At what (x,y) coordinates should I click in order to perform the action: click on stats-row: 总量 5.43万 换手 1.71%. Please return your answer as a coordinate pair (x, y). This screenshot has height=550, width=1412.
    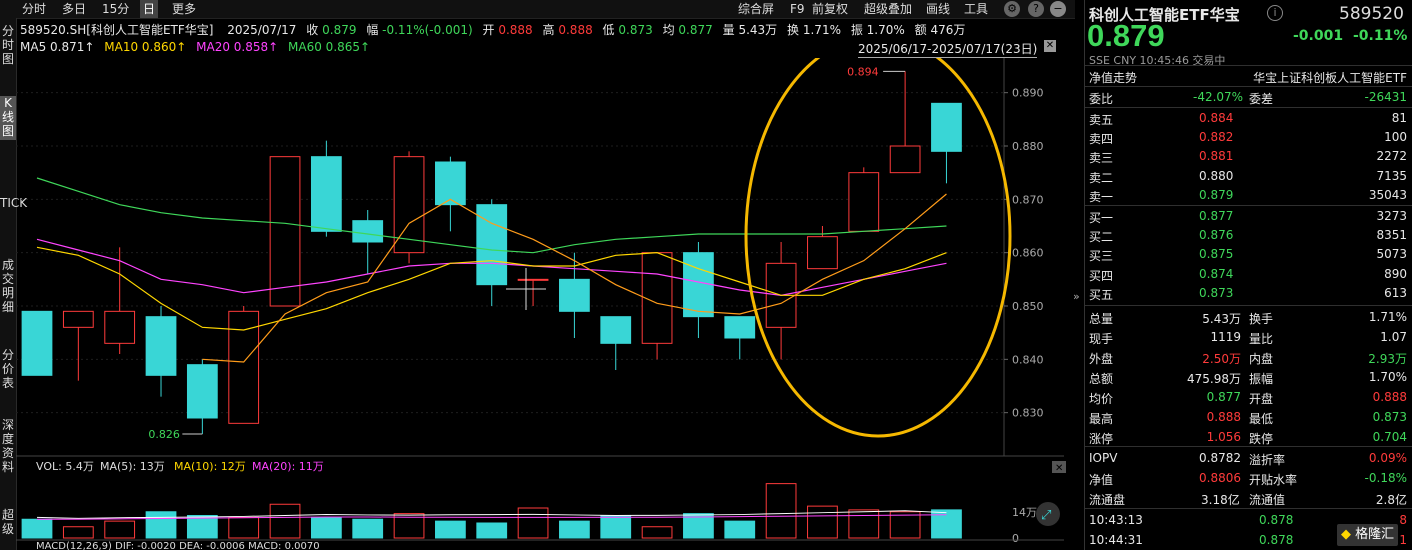
    Looking at the image, I should click on (1249, 317).